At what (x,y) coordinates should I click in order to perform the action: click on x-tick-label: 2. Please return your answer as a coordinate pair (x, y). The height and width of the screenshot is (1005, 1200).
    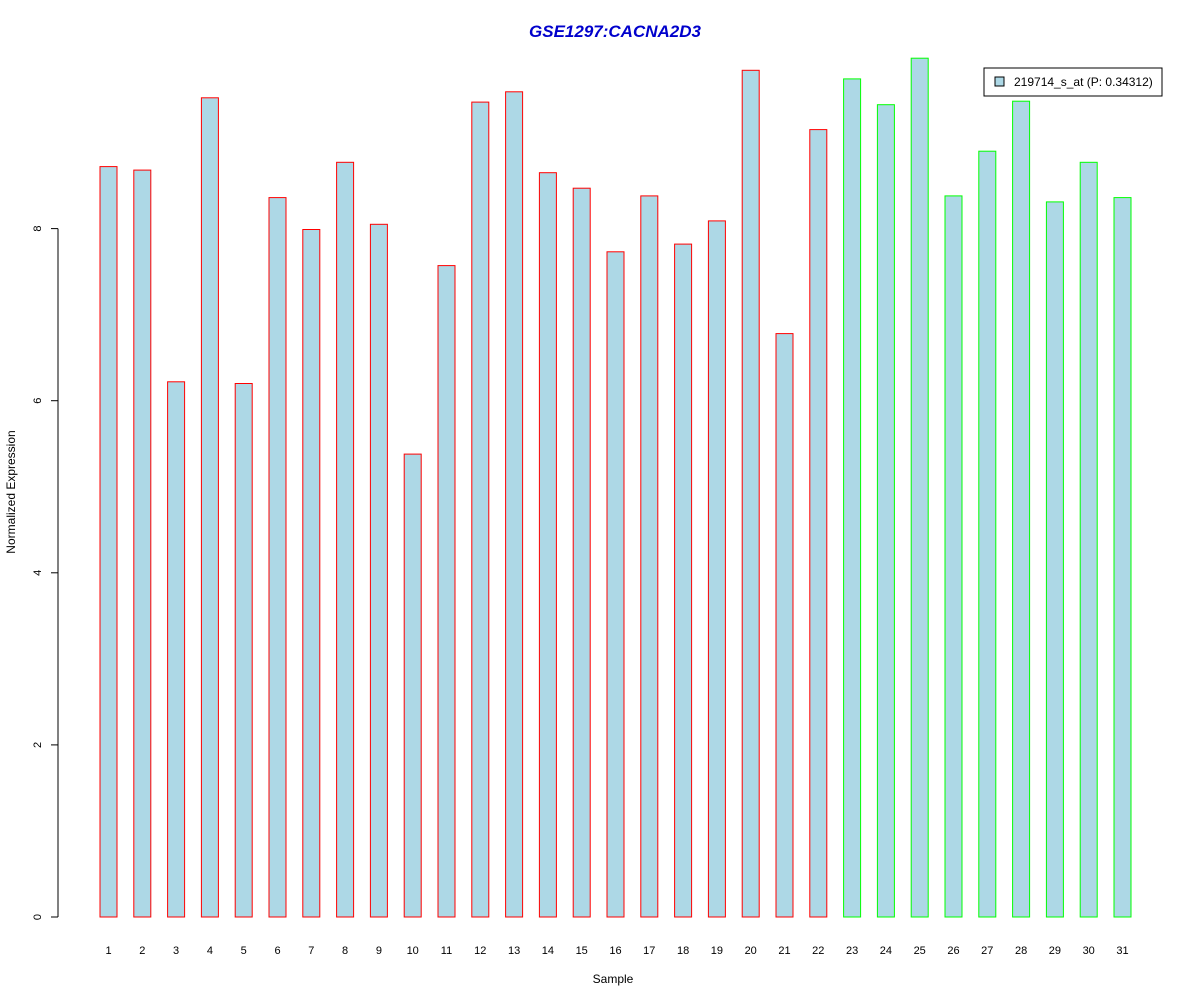
    Looking at the image, I should click on (142, 951).